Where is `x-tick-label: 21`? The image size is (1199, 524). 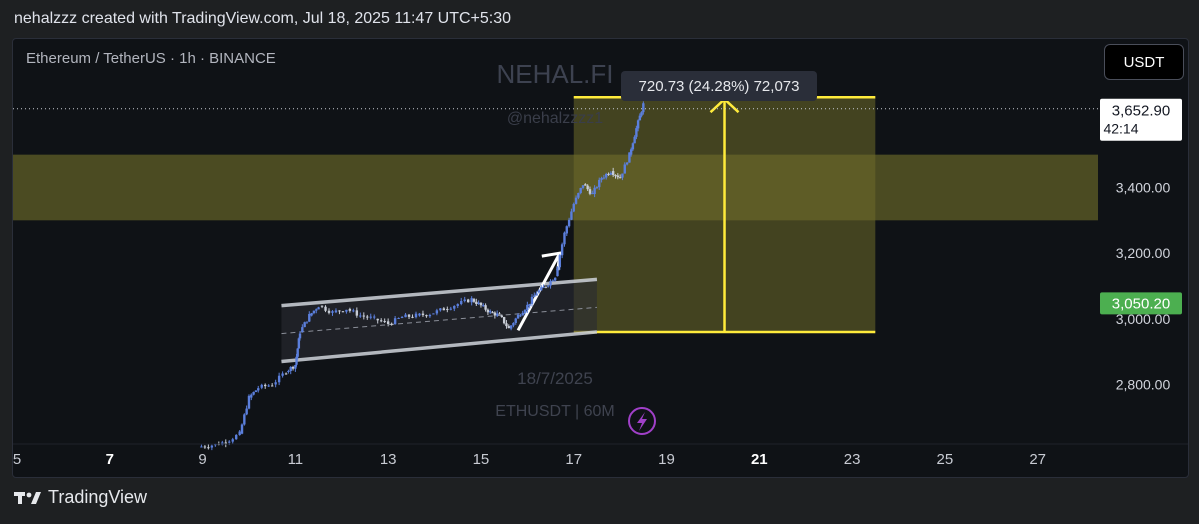
x-tick-label: 21 is located at coordinates (759, 459).